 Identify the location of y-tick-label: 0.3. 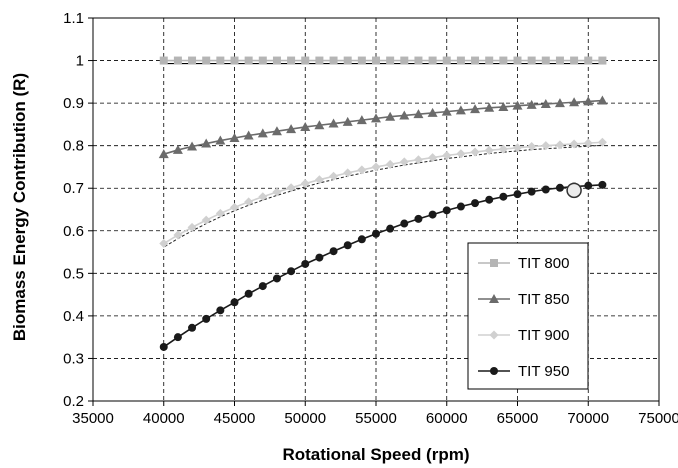
(73, 358).